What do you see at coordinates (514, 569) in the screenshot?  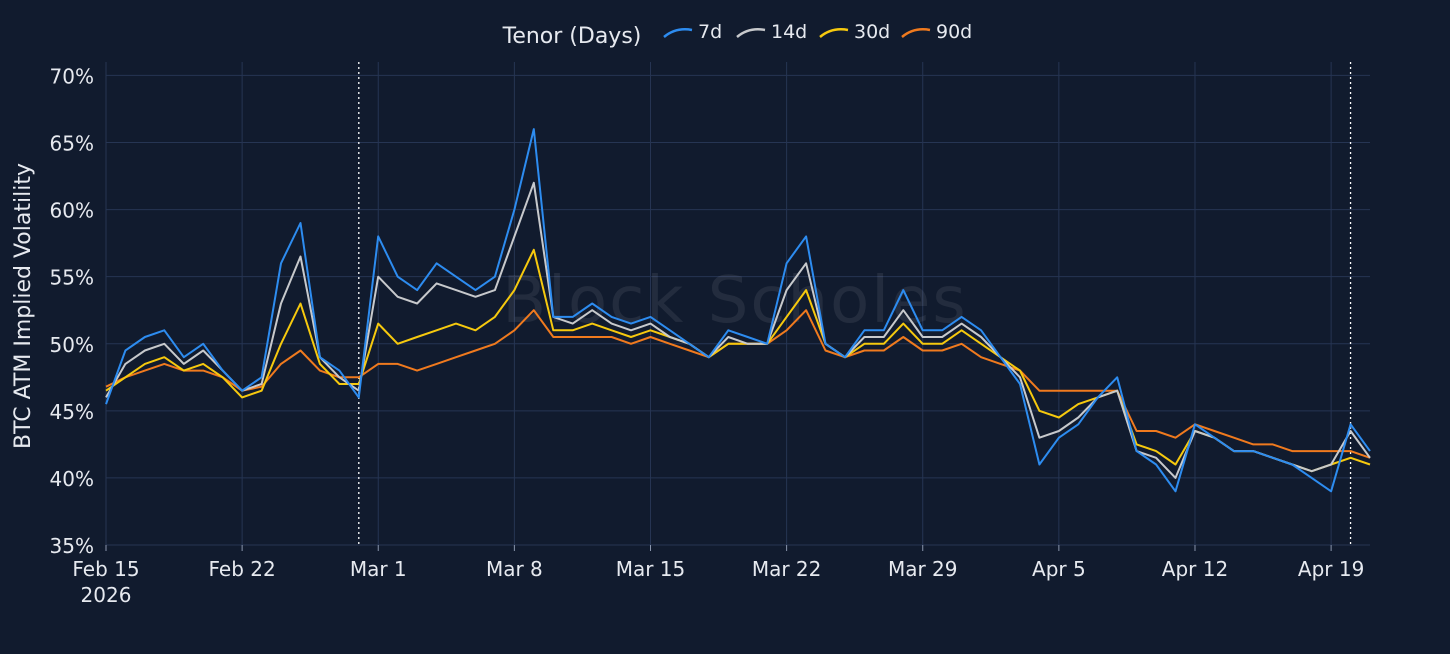 I see `x-tick-label: Mar 8` at bounding box center [514, 569].